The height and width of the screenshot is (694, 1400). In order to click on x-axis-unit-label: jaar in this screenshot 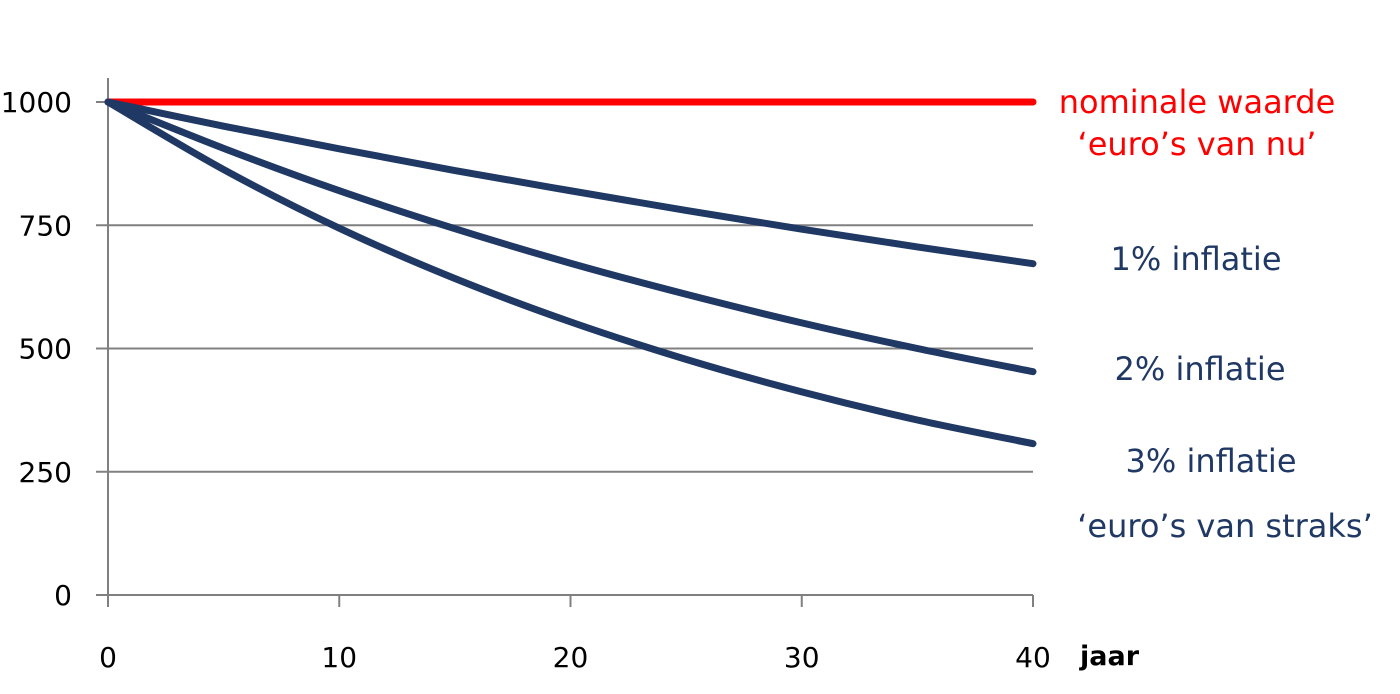, I will do `click(1109, 656)`.